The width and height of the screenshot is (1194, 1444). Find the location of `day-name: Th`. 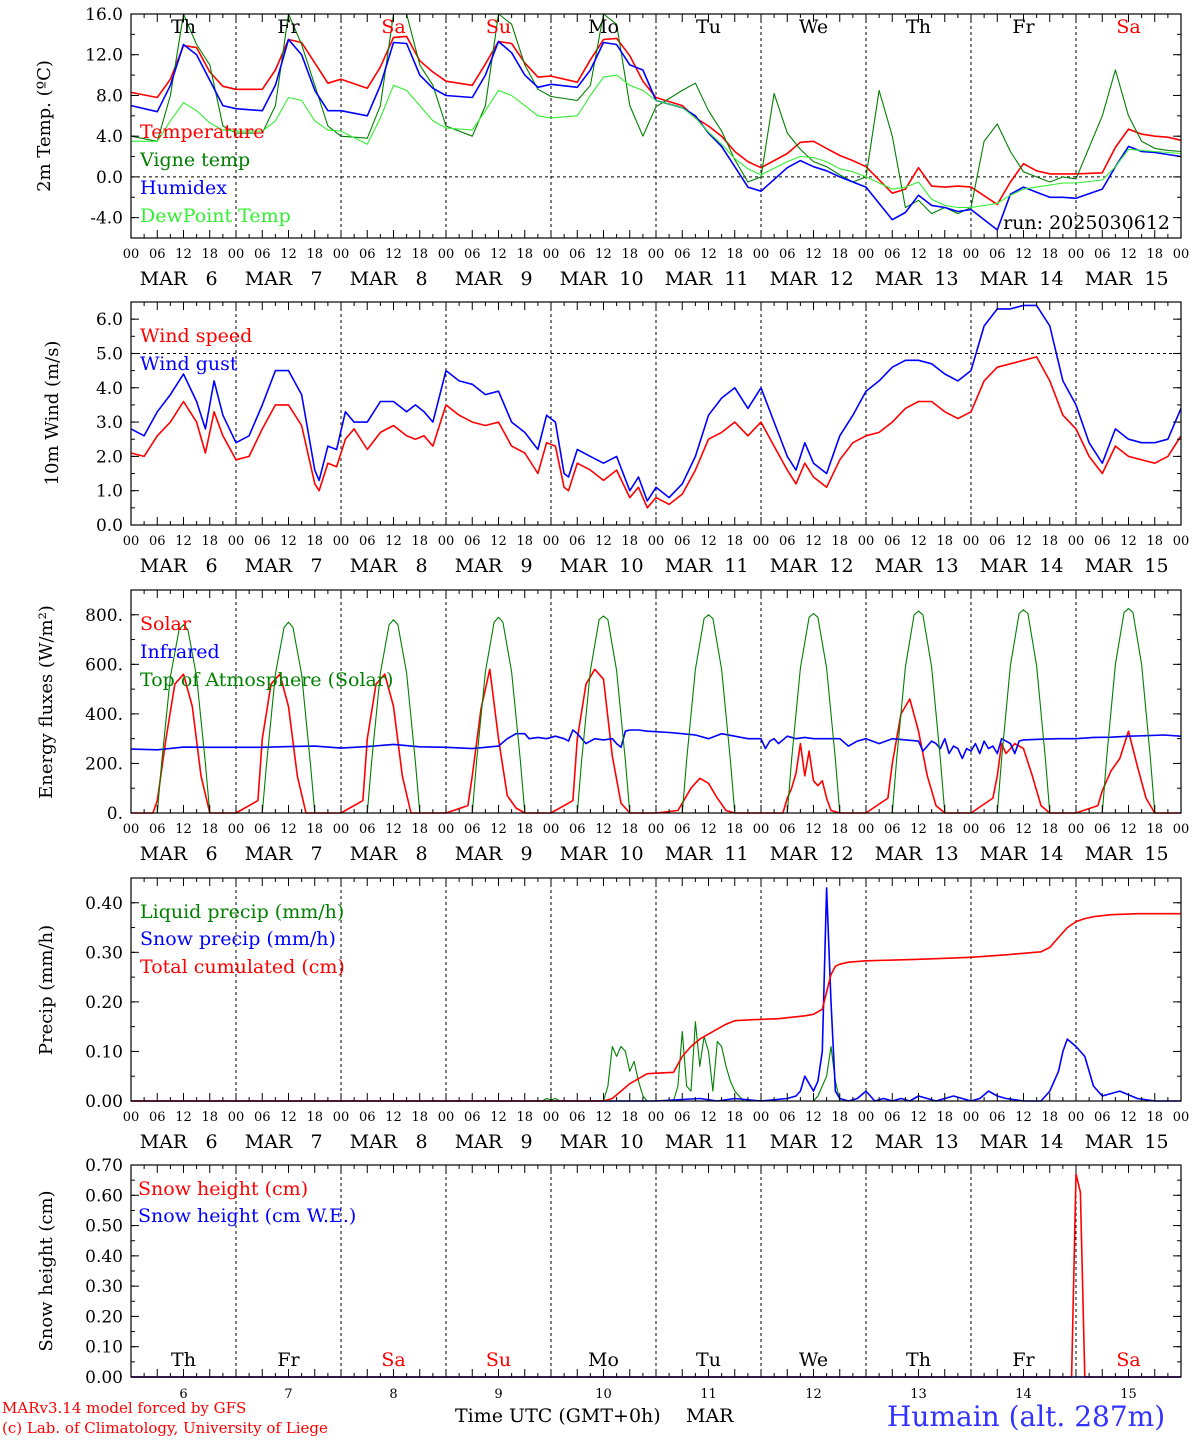

day-name: Th is located at coordinates (183, 27).